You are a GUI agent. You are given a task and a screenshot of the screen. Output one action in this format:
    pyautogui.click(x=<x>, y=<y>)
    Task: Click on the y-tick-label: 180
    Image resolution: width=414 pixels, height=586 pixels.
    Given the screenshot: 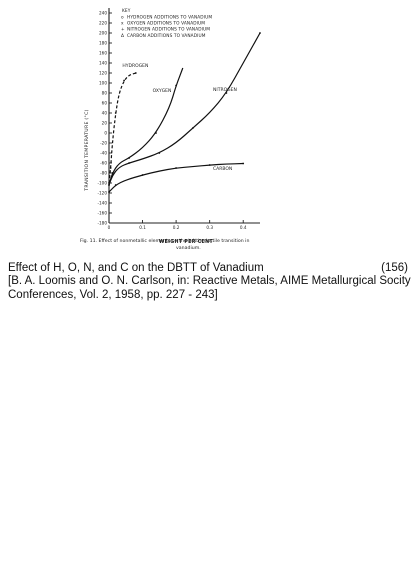 What is the action you would take?
    pyautogui.click(x=103, y=42)
    